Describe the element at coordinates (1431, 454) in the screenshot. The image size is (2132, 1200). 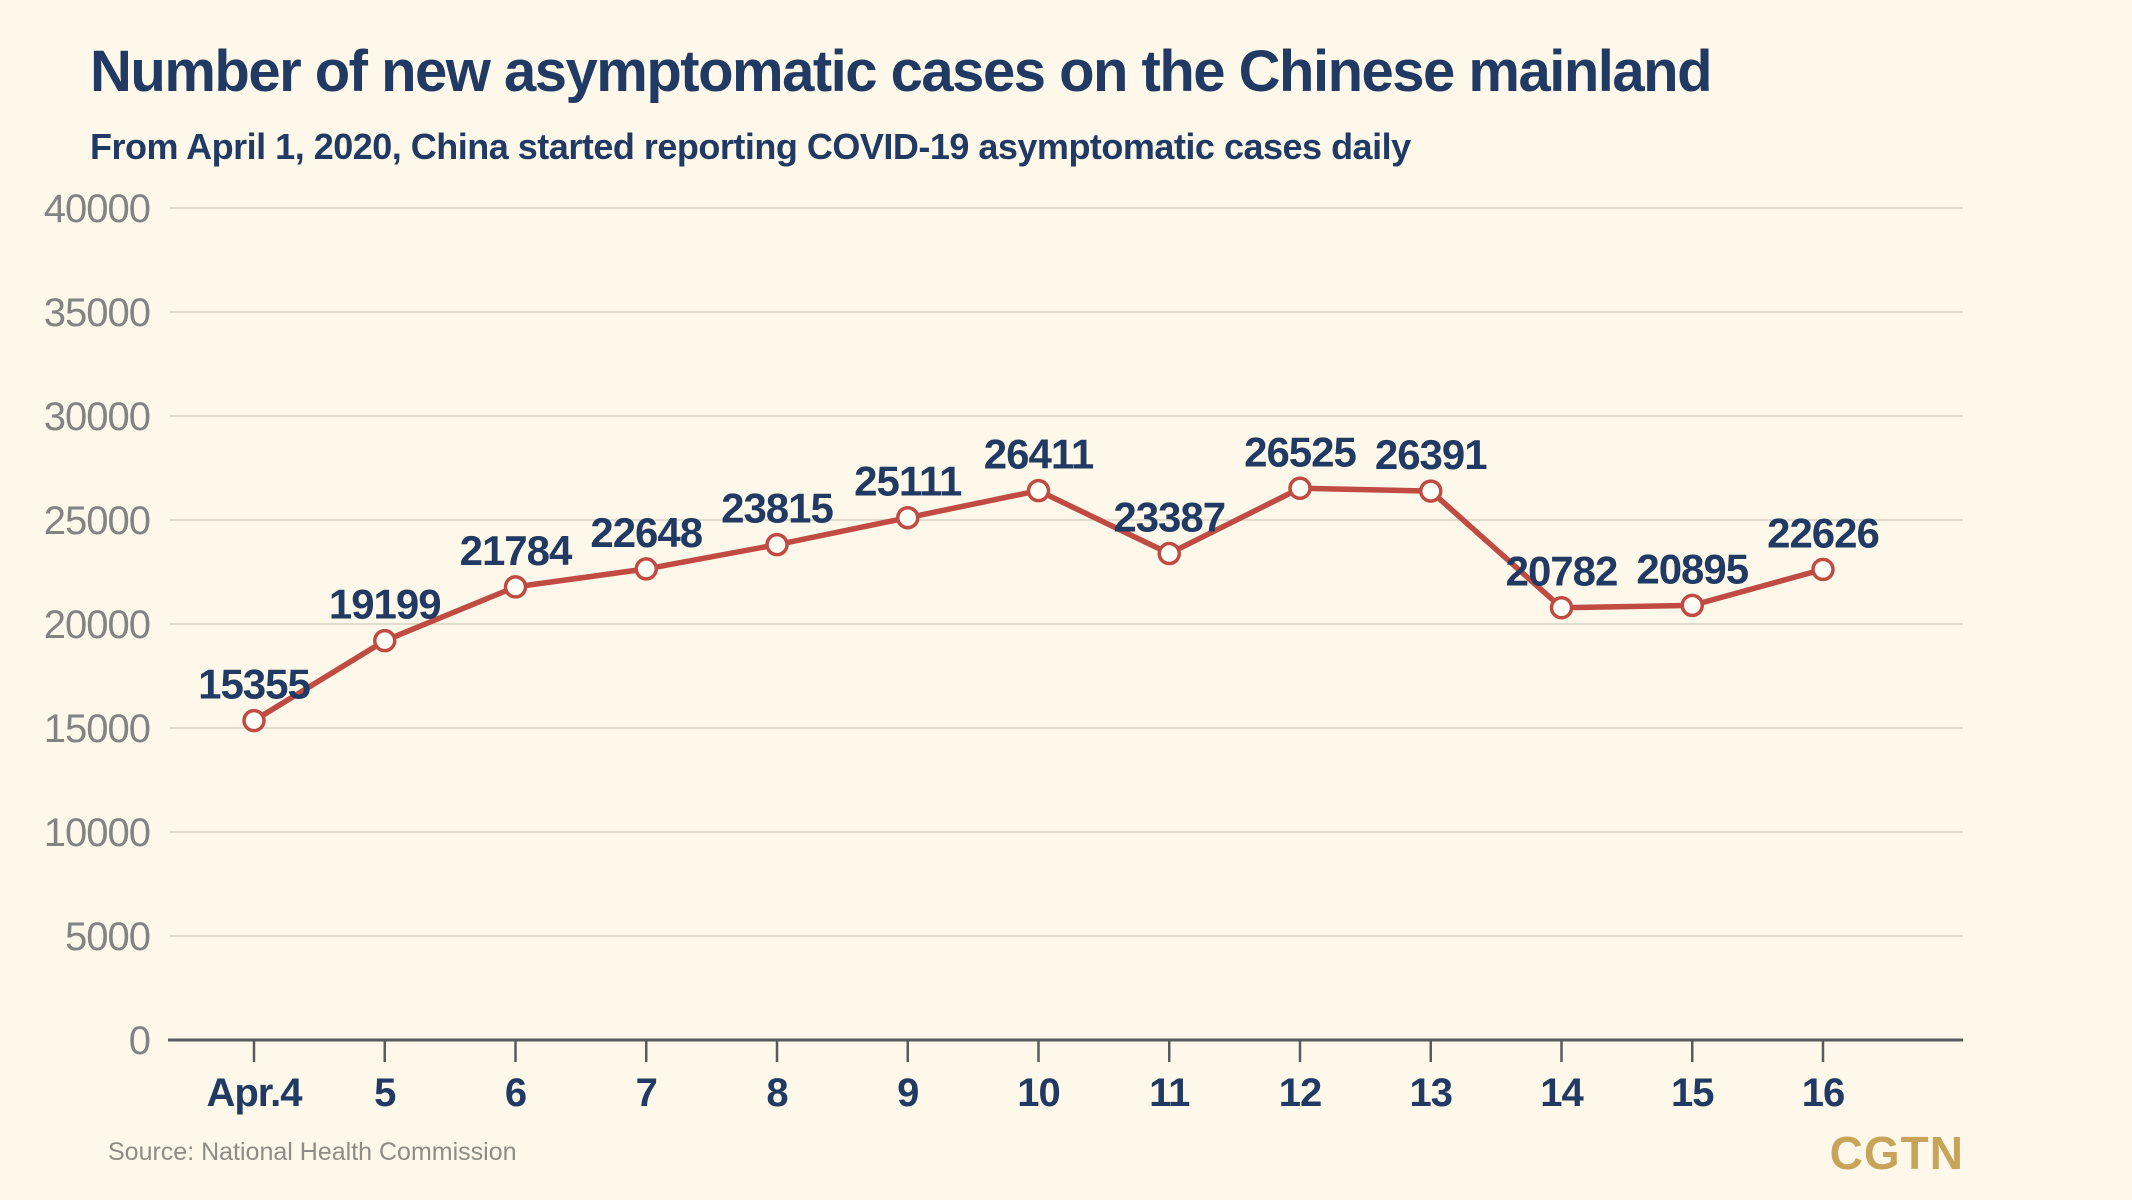
I see `data-point-label: 26391` at that location.